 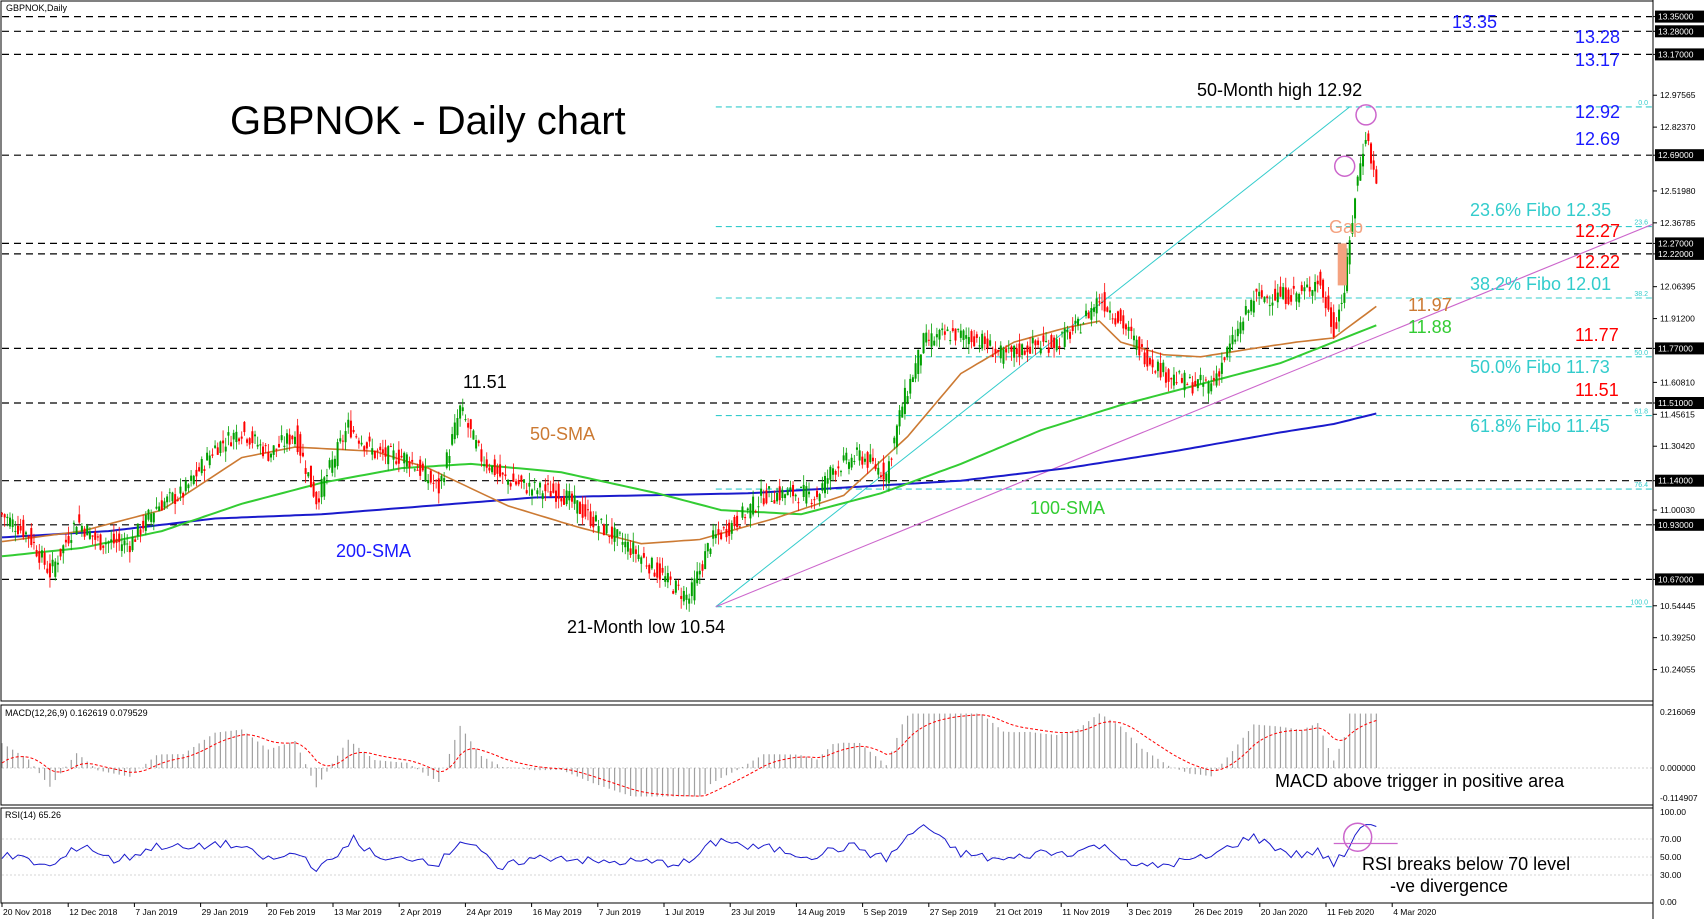 I want to click on price-tag-label: 10.93000, so click(x=1676, y=525).